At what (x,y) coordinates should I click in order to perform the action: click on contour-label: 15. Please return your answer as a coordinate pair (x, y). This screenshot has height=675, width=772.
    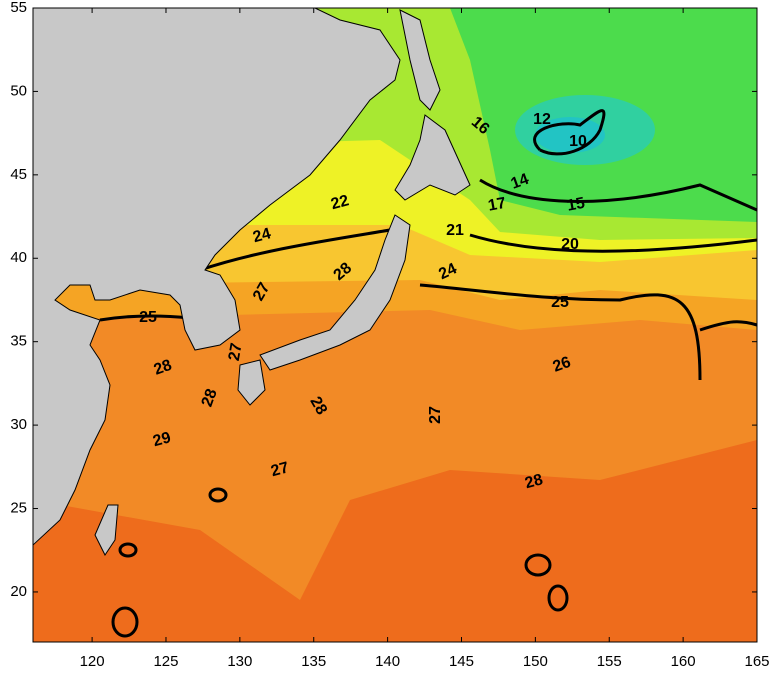
    Looking at the image, I should click on (576, 205).